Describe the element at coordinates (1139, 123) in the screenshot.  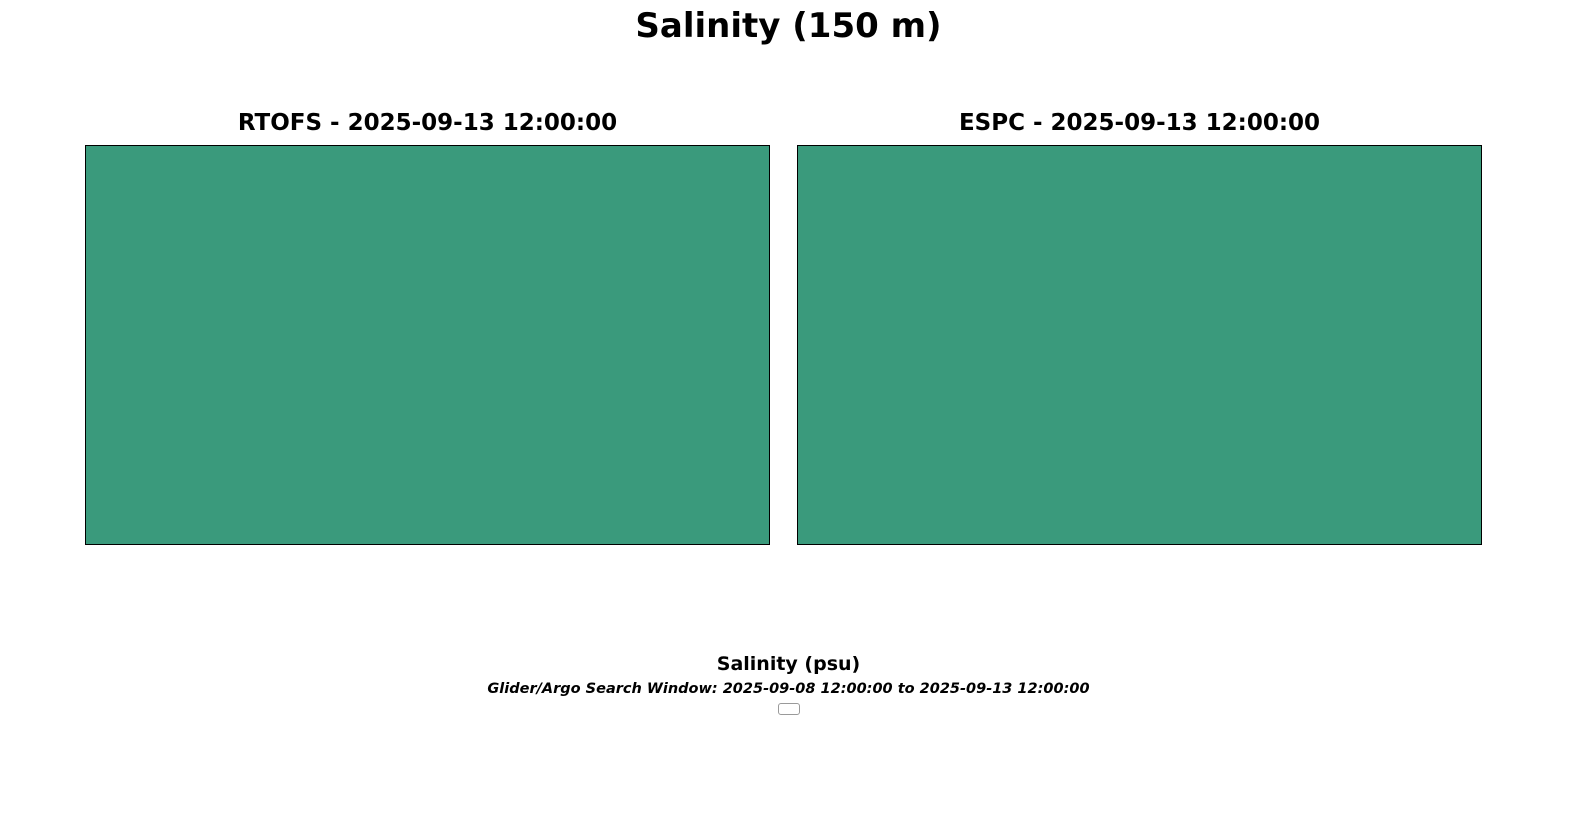
I see `panel-title-espc: ESPC - 2025-09-13 12:00:00` at that location.